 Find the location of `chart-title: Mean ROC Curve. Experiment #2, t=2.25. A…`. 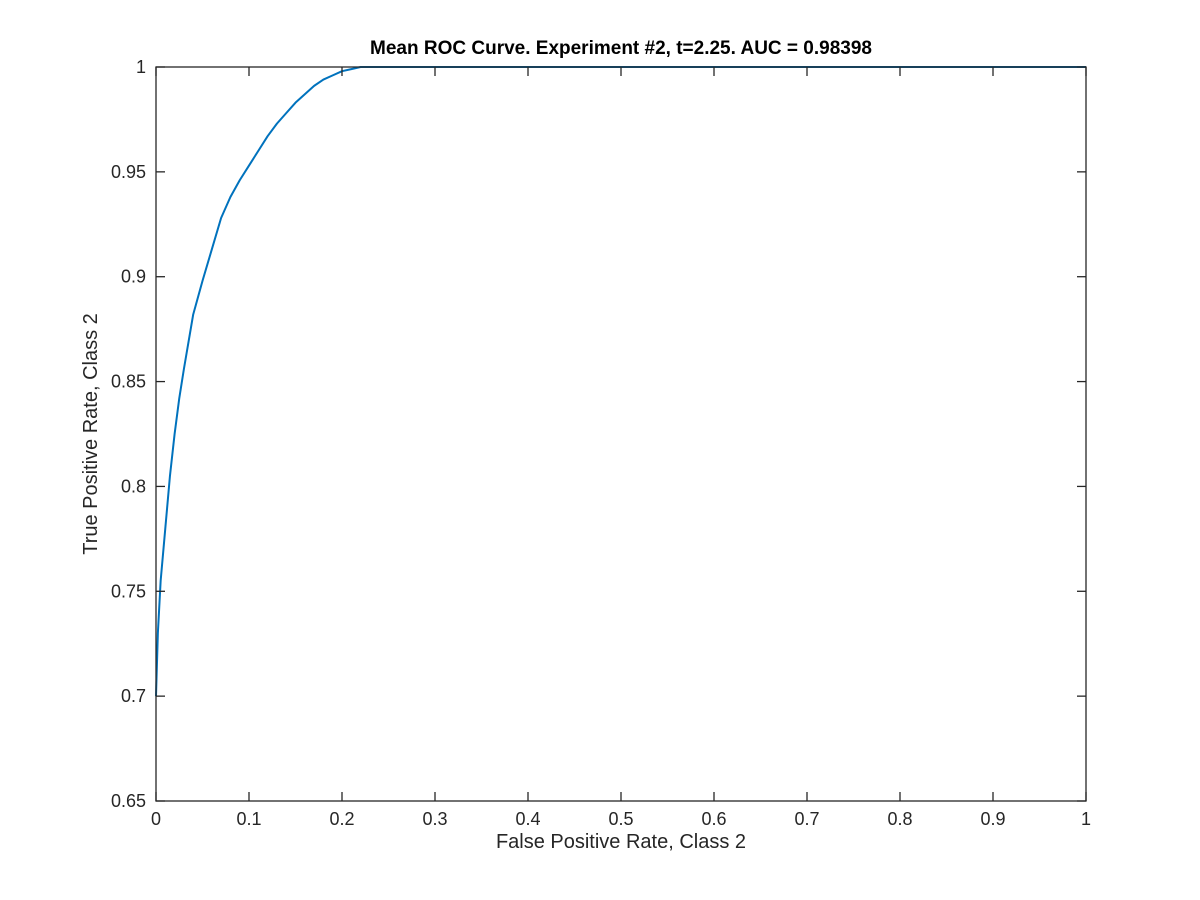

chart-title: Mean ROC Curve. Experiment #2, t=2.25. A… is located at coordinates (621, 48).